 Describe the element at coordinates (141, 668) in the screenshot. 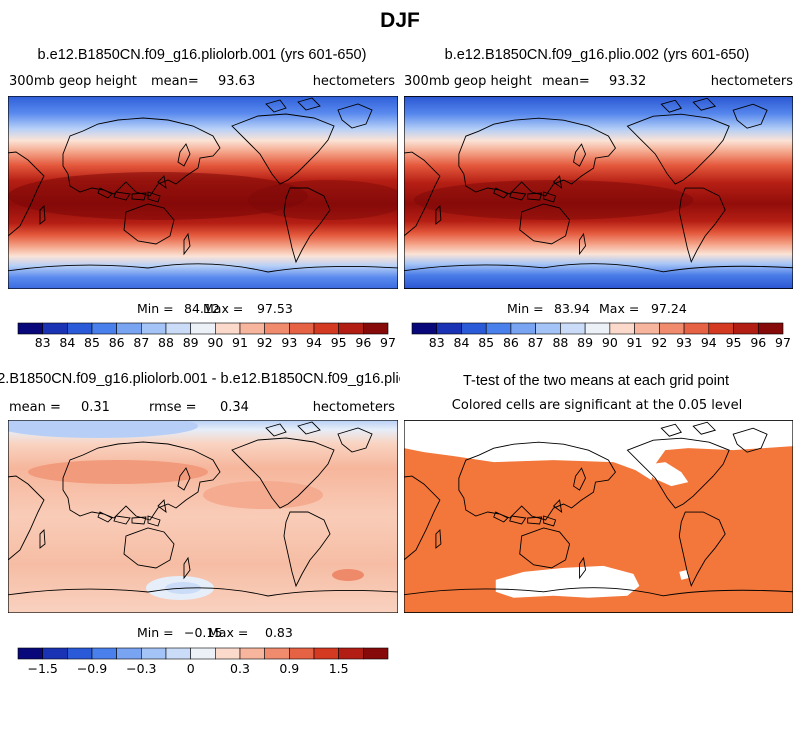

I see `colorbar-tick-label: −0.3` at that location.